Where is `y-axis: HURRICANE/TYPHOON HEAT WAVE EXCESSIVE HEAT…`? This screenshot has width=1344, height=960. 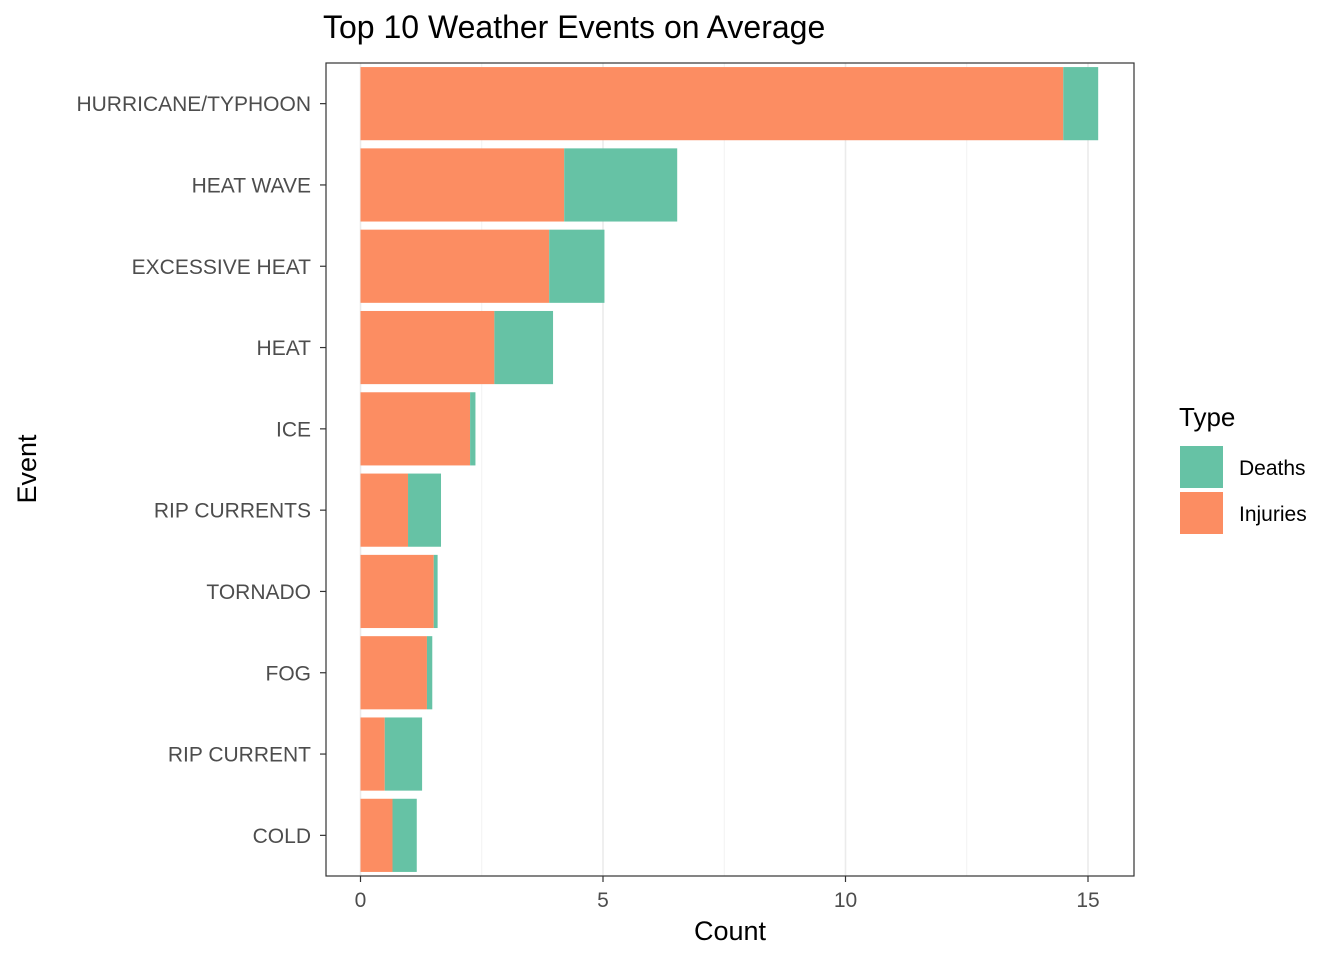 y-axis: HURRICANE/TYPHOON HEAT WAVE EXCESSIVE HEAT… is located at coordinates (201, 470).